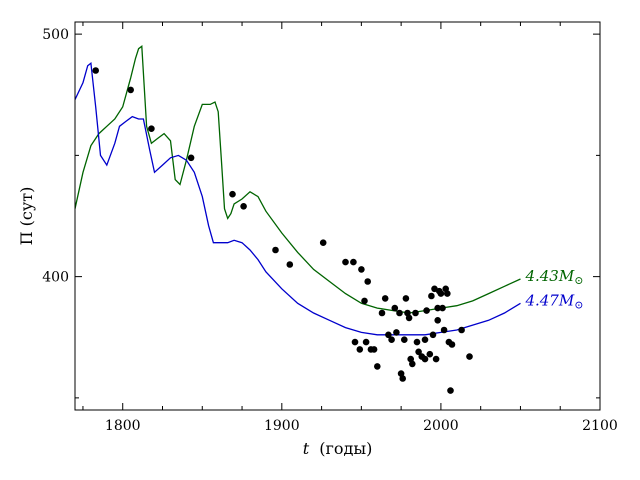 The image size is (640, 480). I want to click on x-tick-label: 2100, so click(600, 426).